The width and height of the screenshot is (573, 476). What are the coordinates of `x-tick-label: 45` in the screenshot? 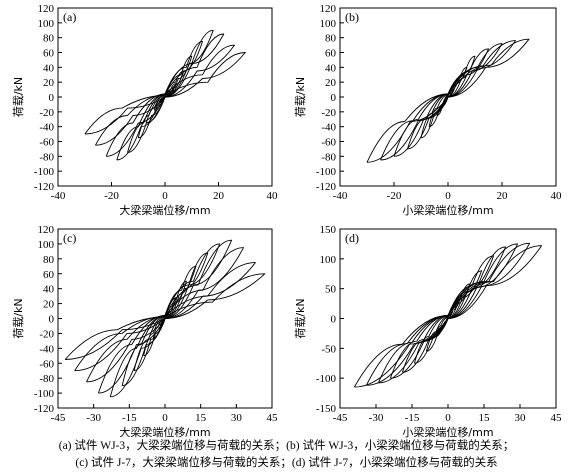 It's located at (273, 418).